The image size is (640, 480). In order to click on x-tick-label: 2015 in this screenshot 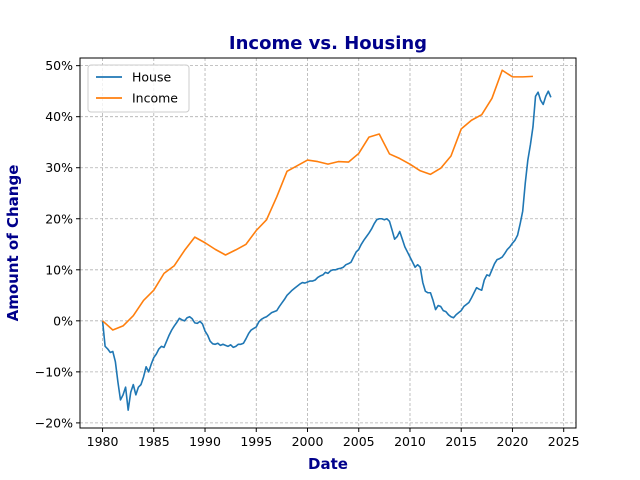, I will do `click(461, 441)`.